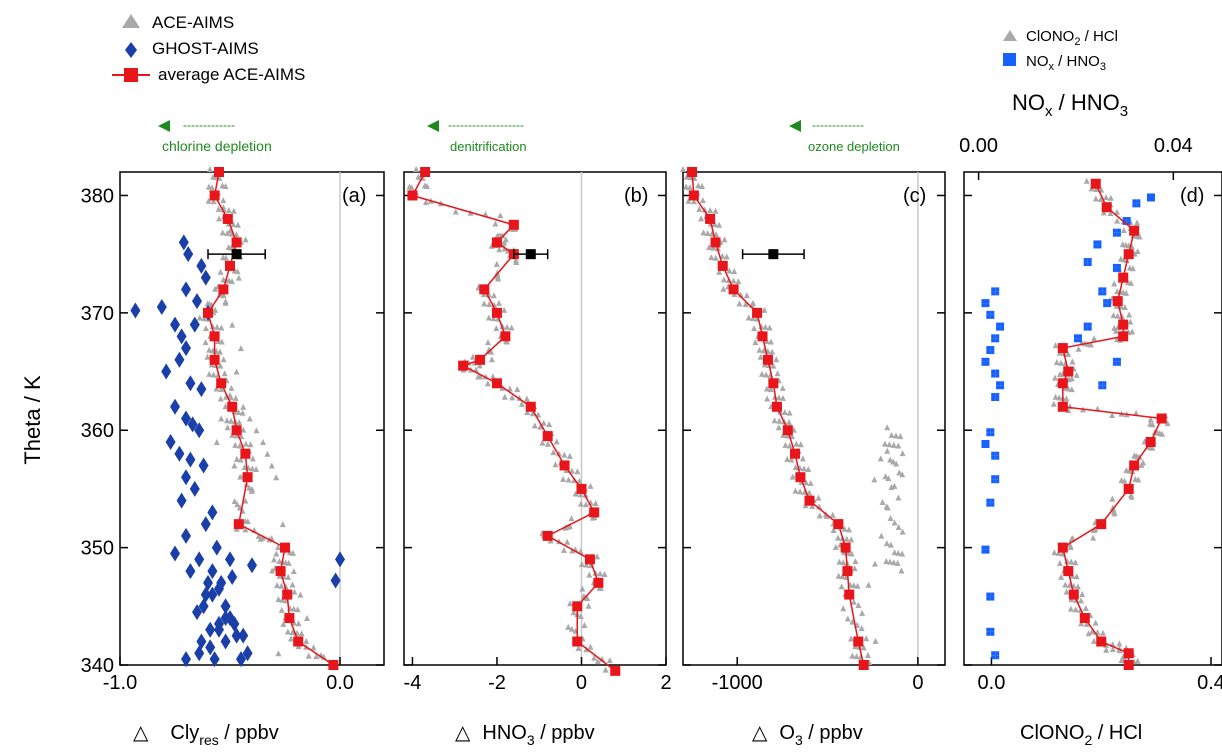  I want to click on legend-label-average: average ACE-AIMS, so click(231, 74).